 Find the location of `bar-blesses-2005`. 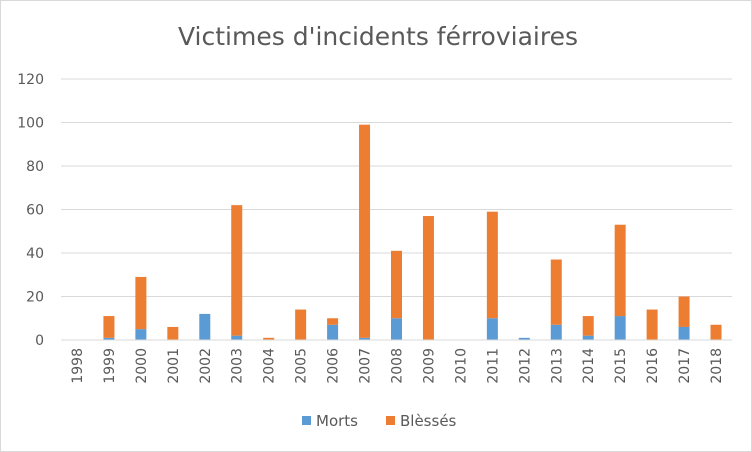

bar-blesses-2005 is located at coordinates (301, 324).